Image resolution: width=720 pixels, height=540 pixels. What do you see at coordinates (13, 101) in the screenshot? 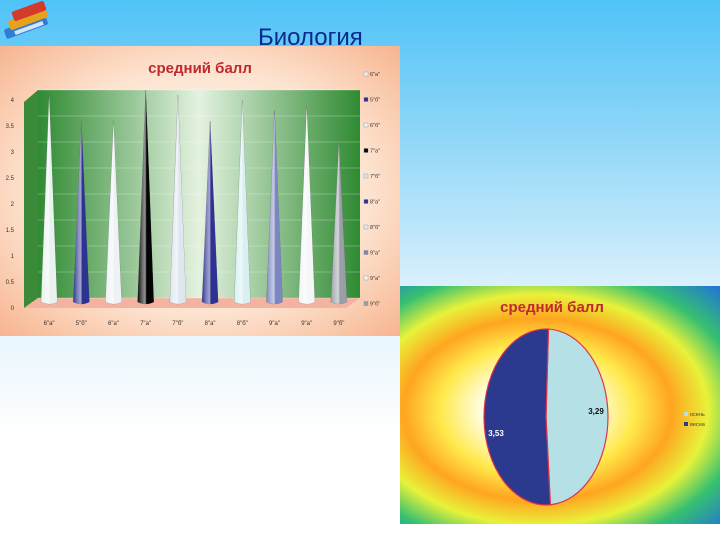
I see `y-tick-label: 4` at bounding box center [13, 101].